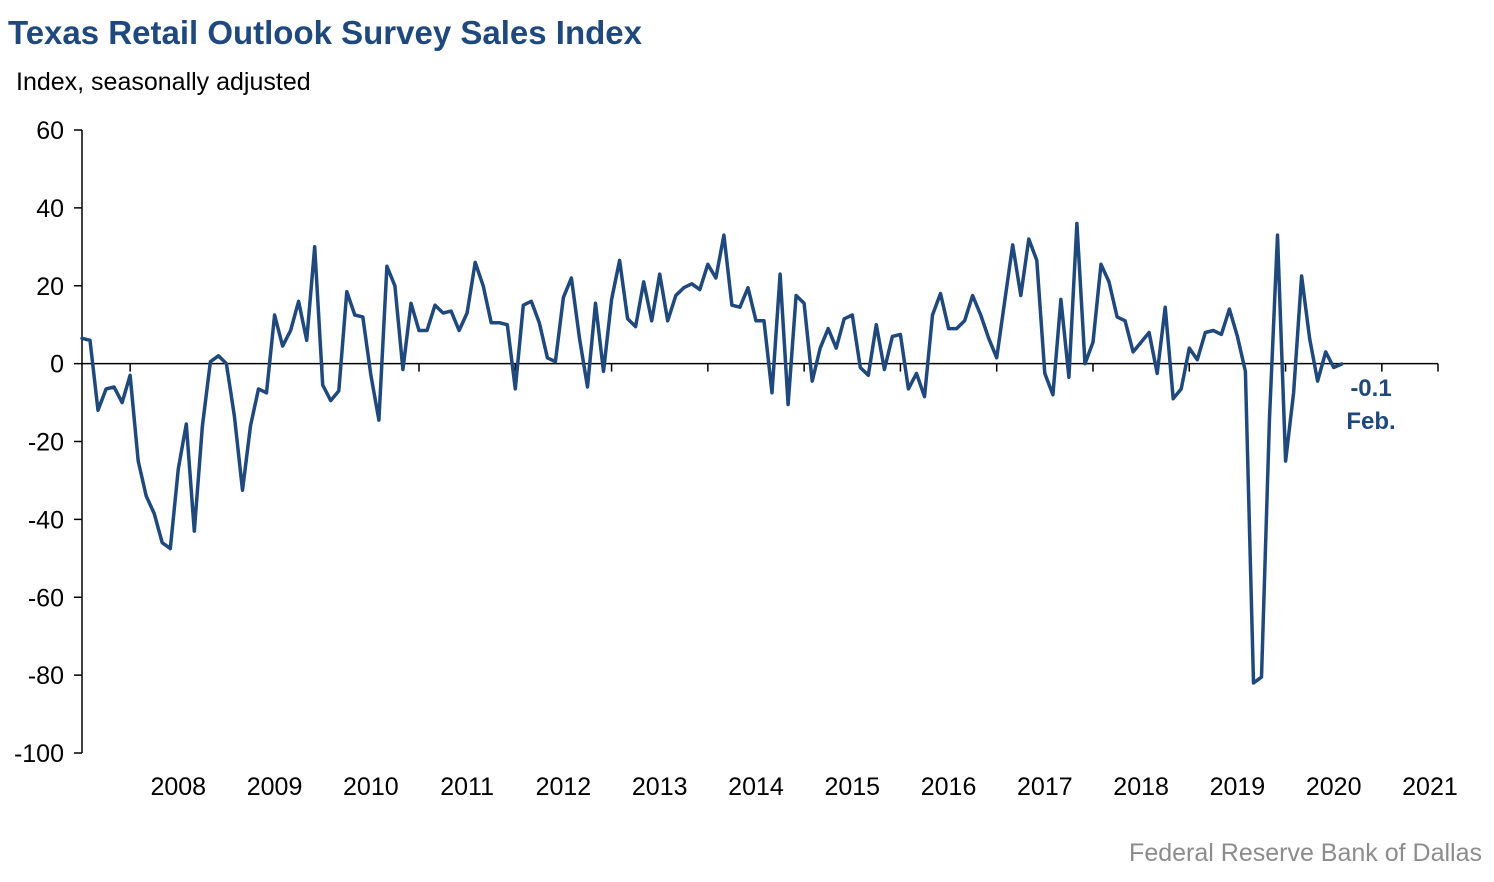 The image size is (1494, 882). Describe the element at coordinates (178, 787) in the screenshot. I see `x-tick-label: 2008` at that location.